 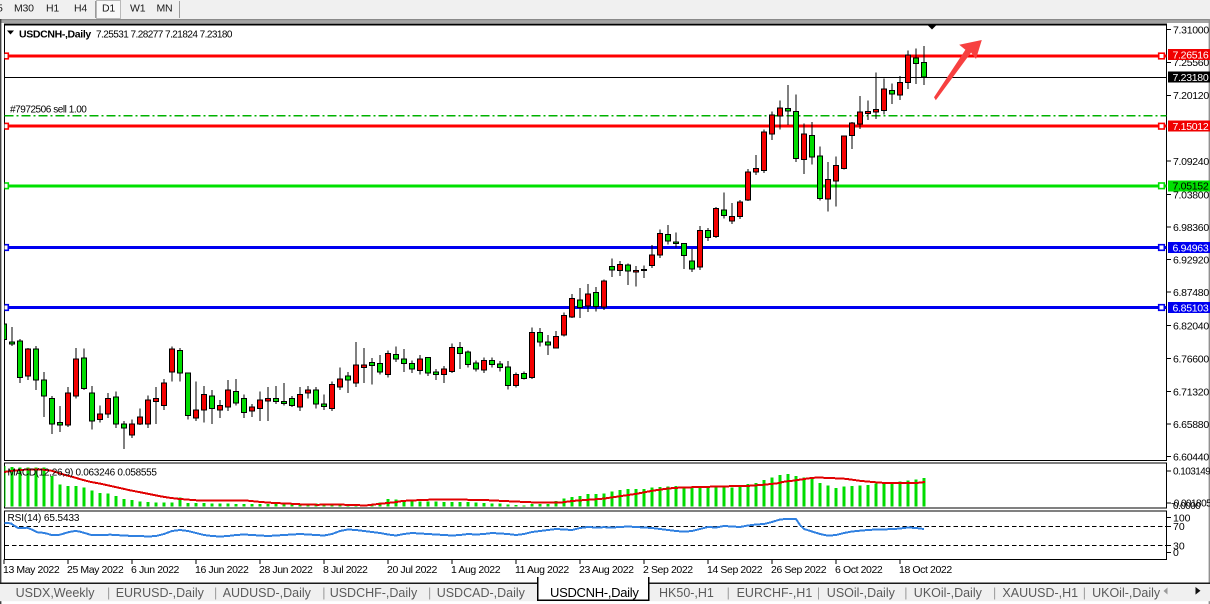 What do you see at coordinates (1, 9) in the screenshot?
I see `svg-text: 5` at bounding box center [1, 9].